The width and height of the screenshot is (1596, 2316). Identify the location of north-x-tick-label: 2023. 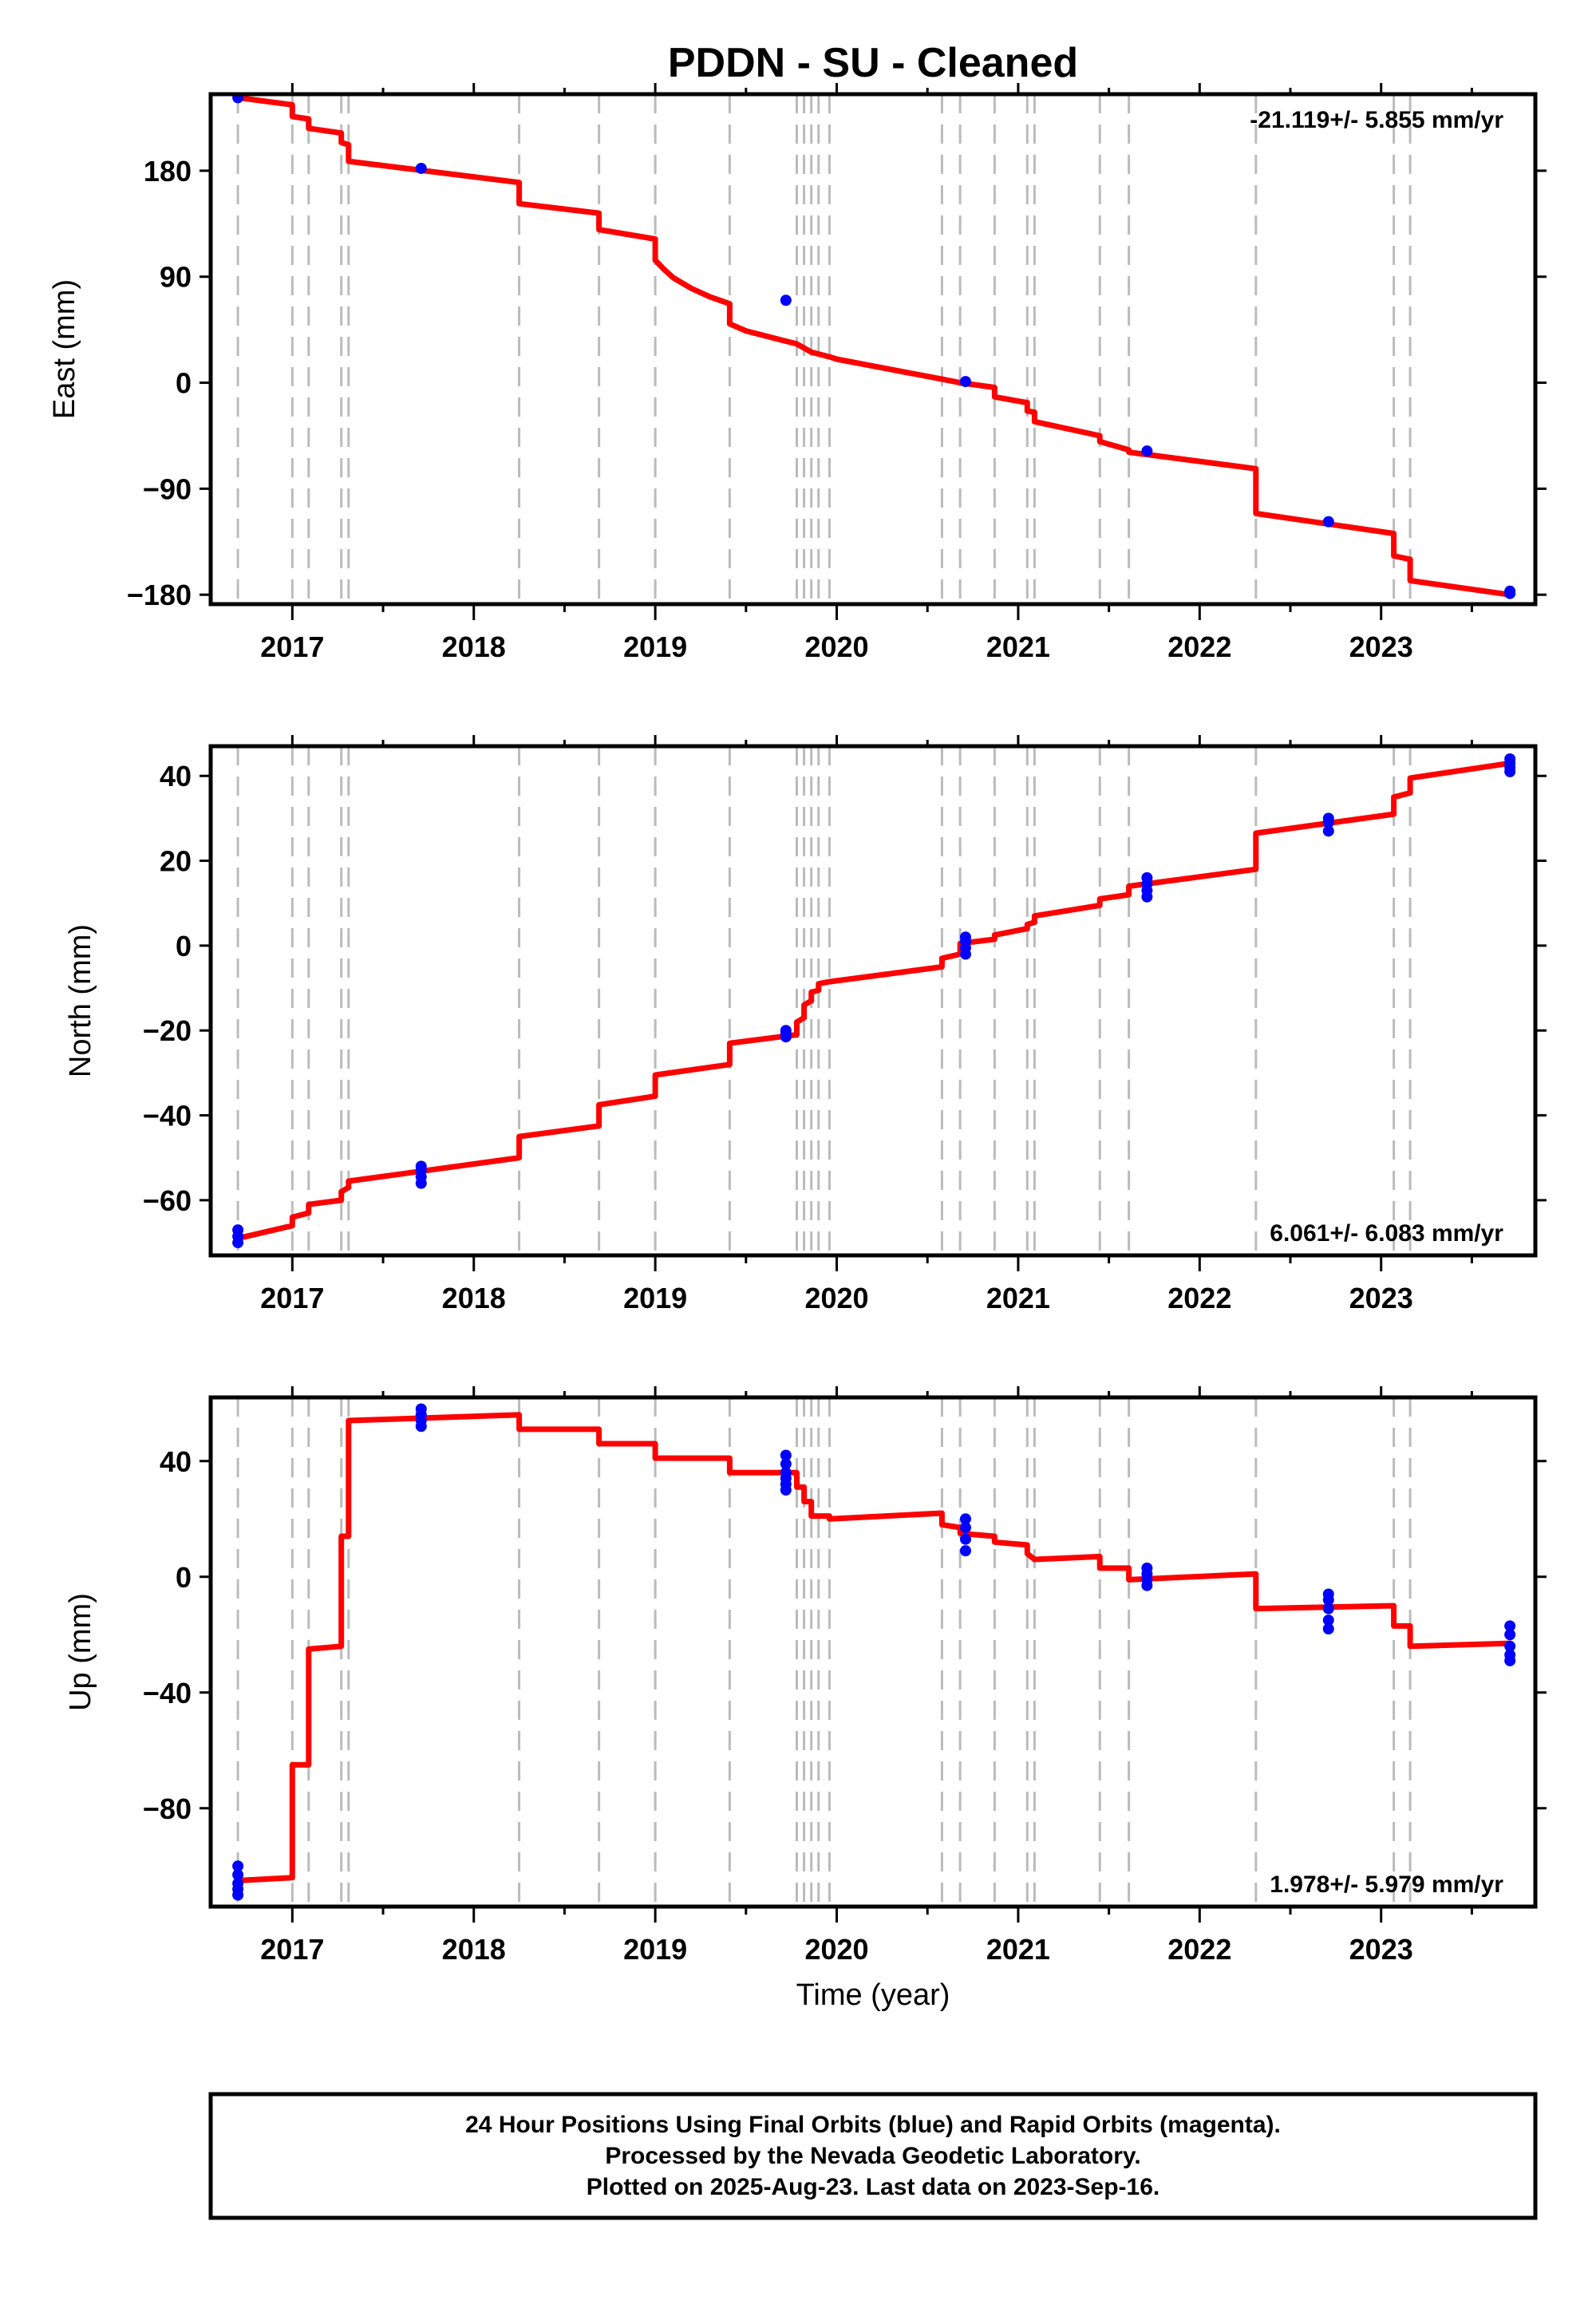
(1381, 1298).